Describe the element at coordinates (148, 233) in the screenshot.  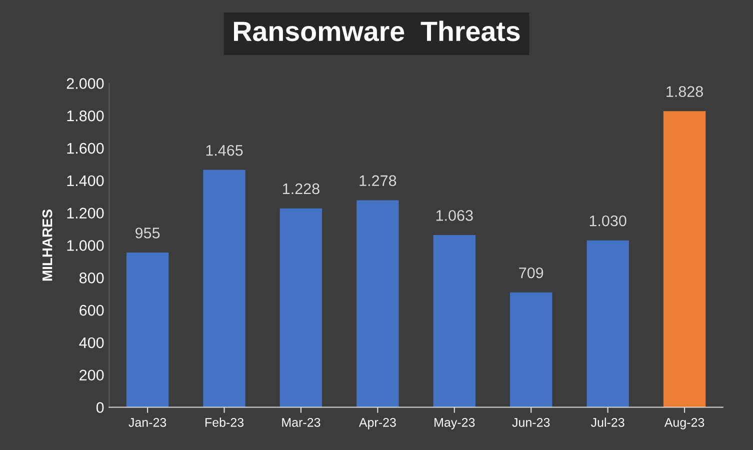
I see `data-label: 955` at that location.